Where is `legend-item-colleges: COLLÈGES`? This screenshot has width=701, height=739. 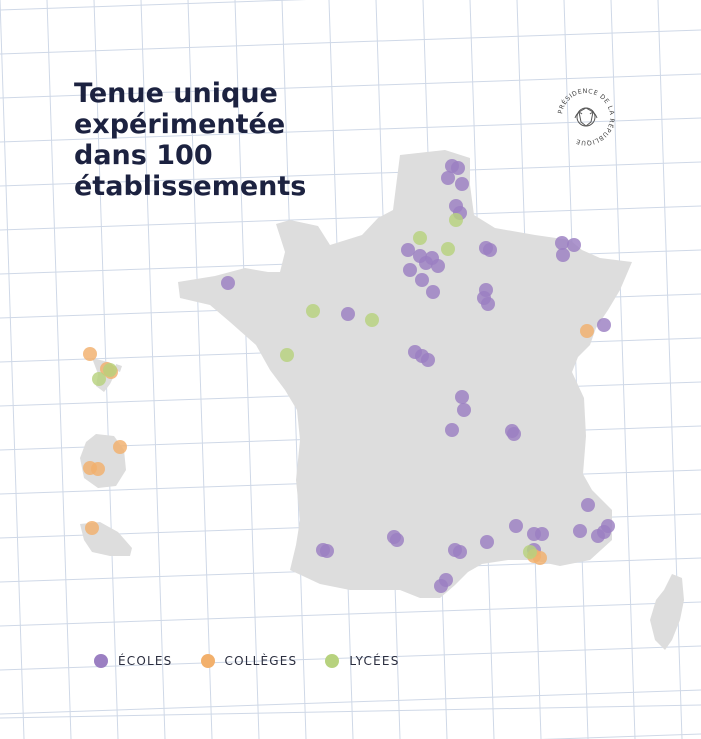 legend-item-colleges: COLLÈGES is located at coordinates (249, 661).